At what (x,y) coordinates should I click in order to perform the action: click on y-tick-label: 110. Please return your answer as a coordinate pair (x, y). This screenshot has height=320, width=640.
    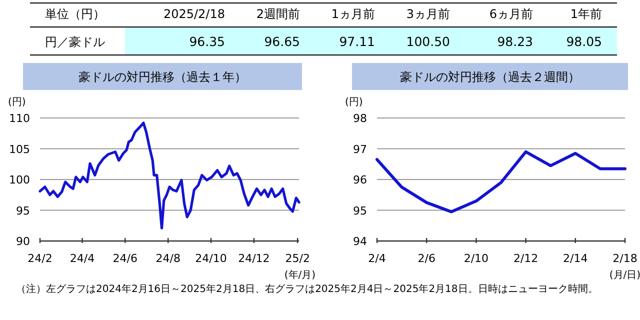
    Looking at the image, I should click on (19, 118).